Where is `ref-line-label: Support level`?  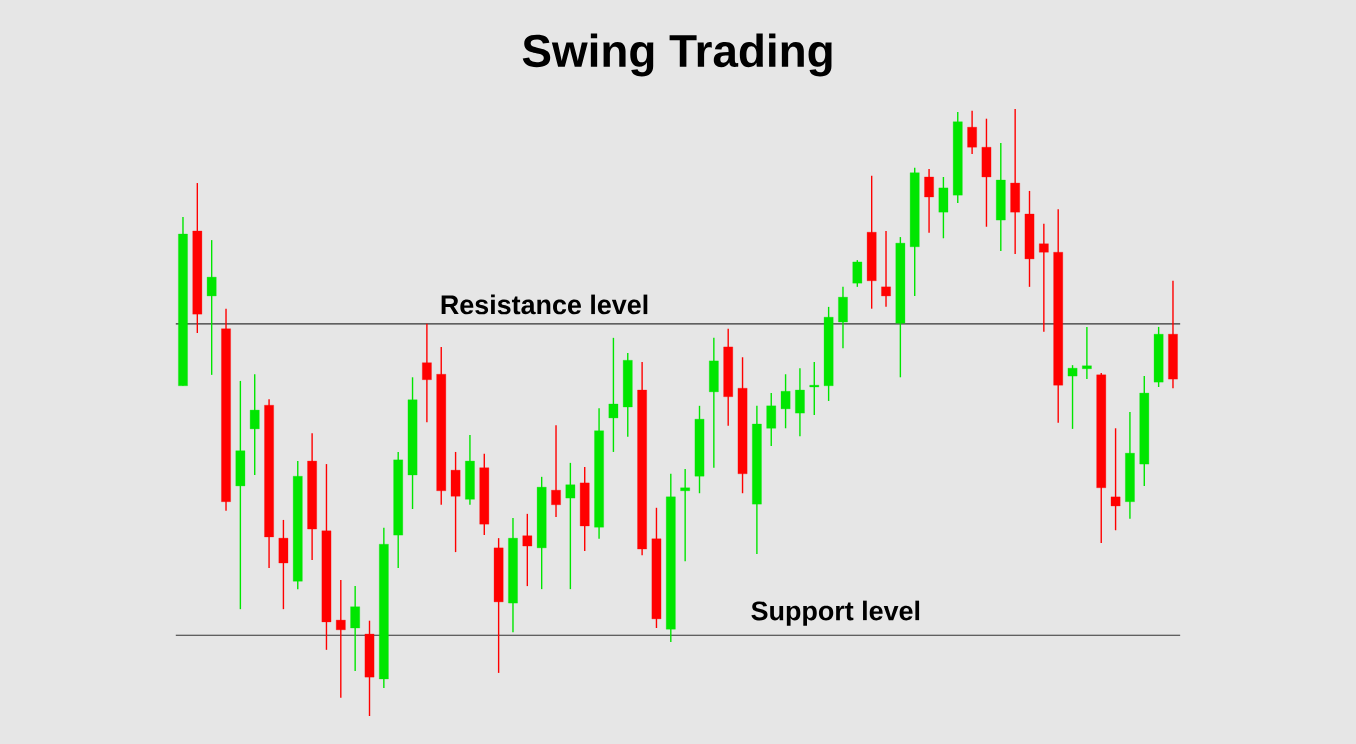
ref-line-label: Support level is located at coordinates (835, 613).